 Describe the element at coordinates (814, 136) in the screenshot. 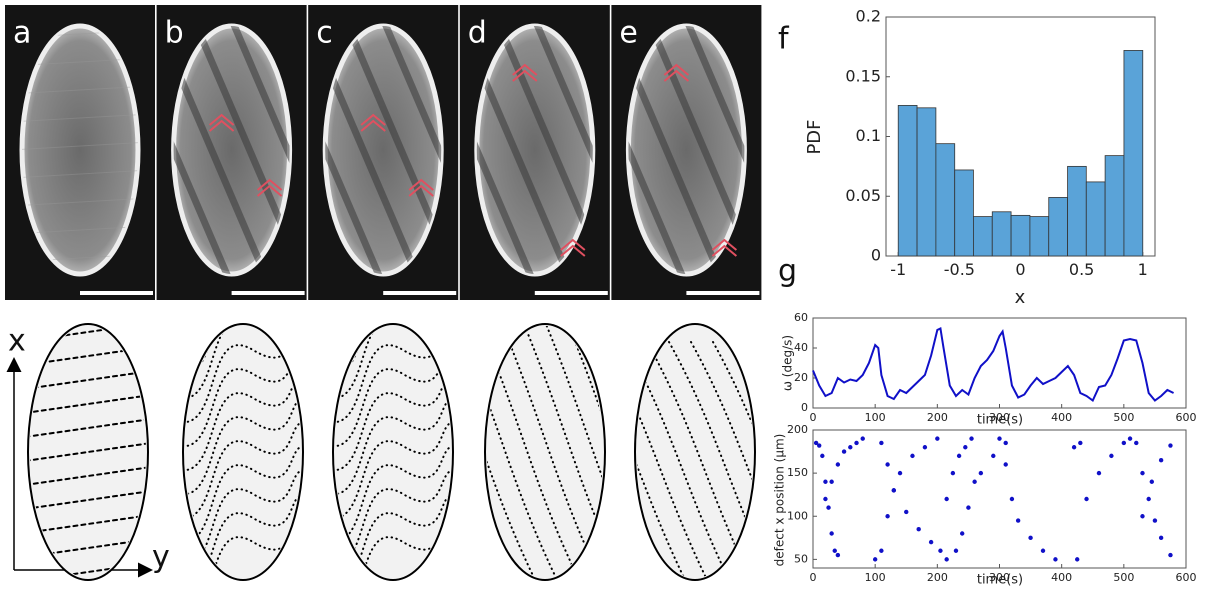

I see `y-axis-label: PDF` at that location.